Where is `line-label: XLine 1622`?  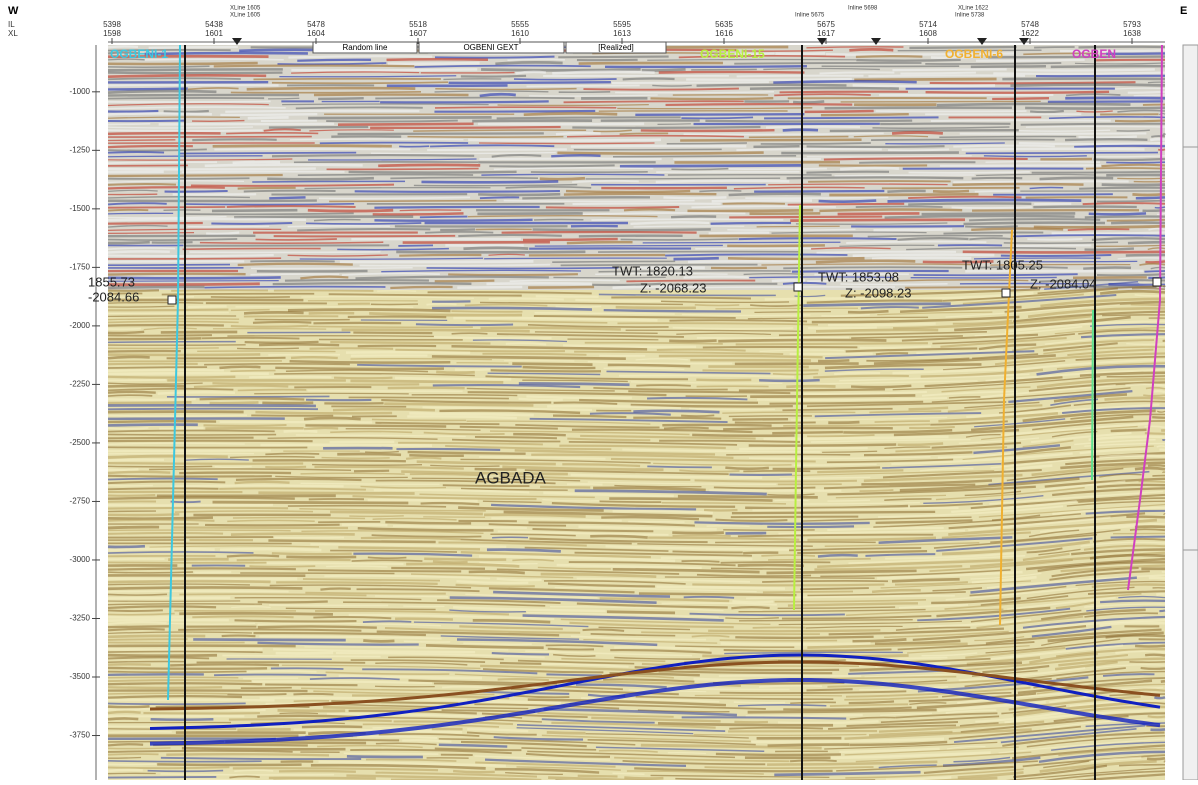 line-label: XLine 1622 is located at coordinates (973, 9).